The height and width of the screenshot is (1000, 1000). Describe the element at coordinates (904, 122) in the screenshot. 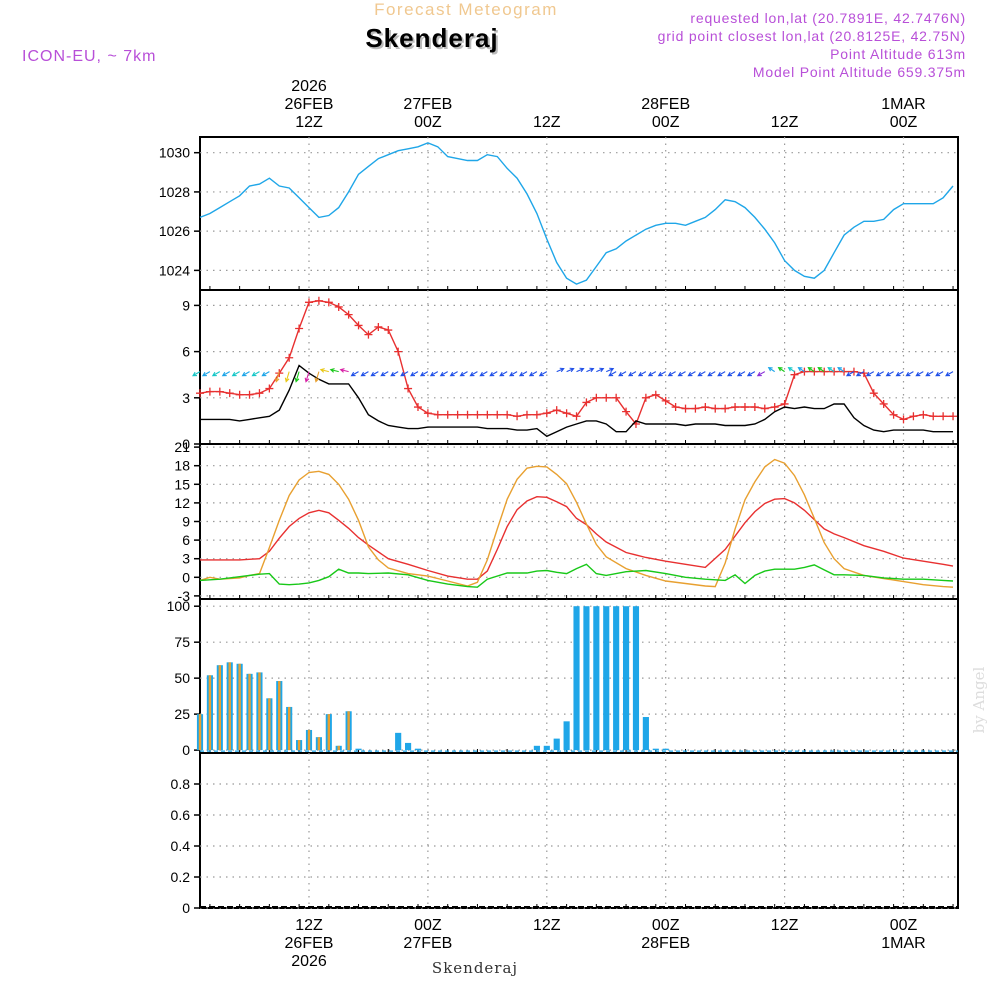

I see `top-time-label: 00Z` at that location.